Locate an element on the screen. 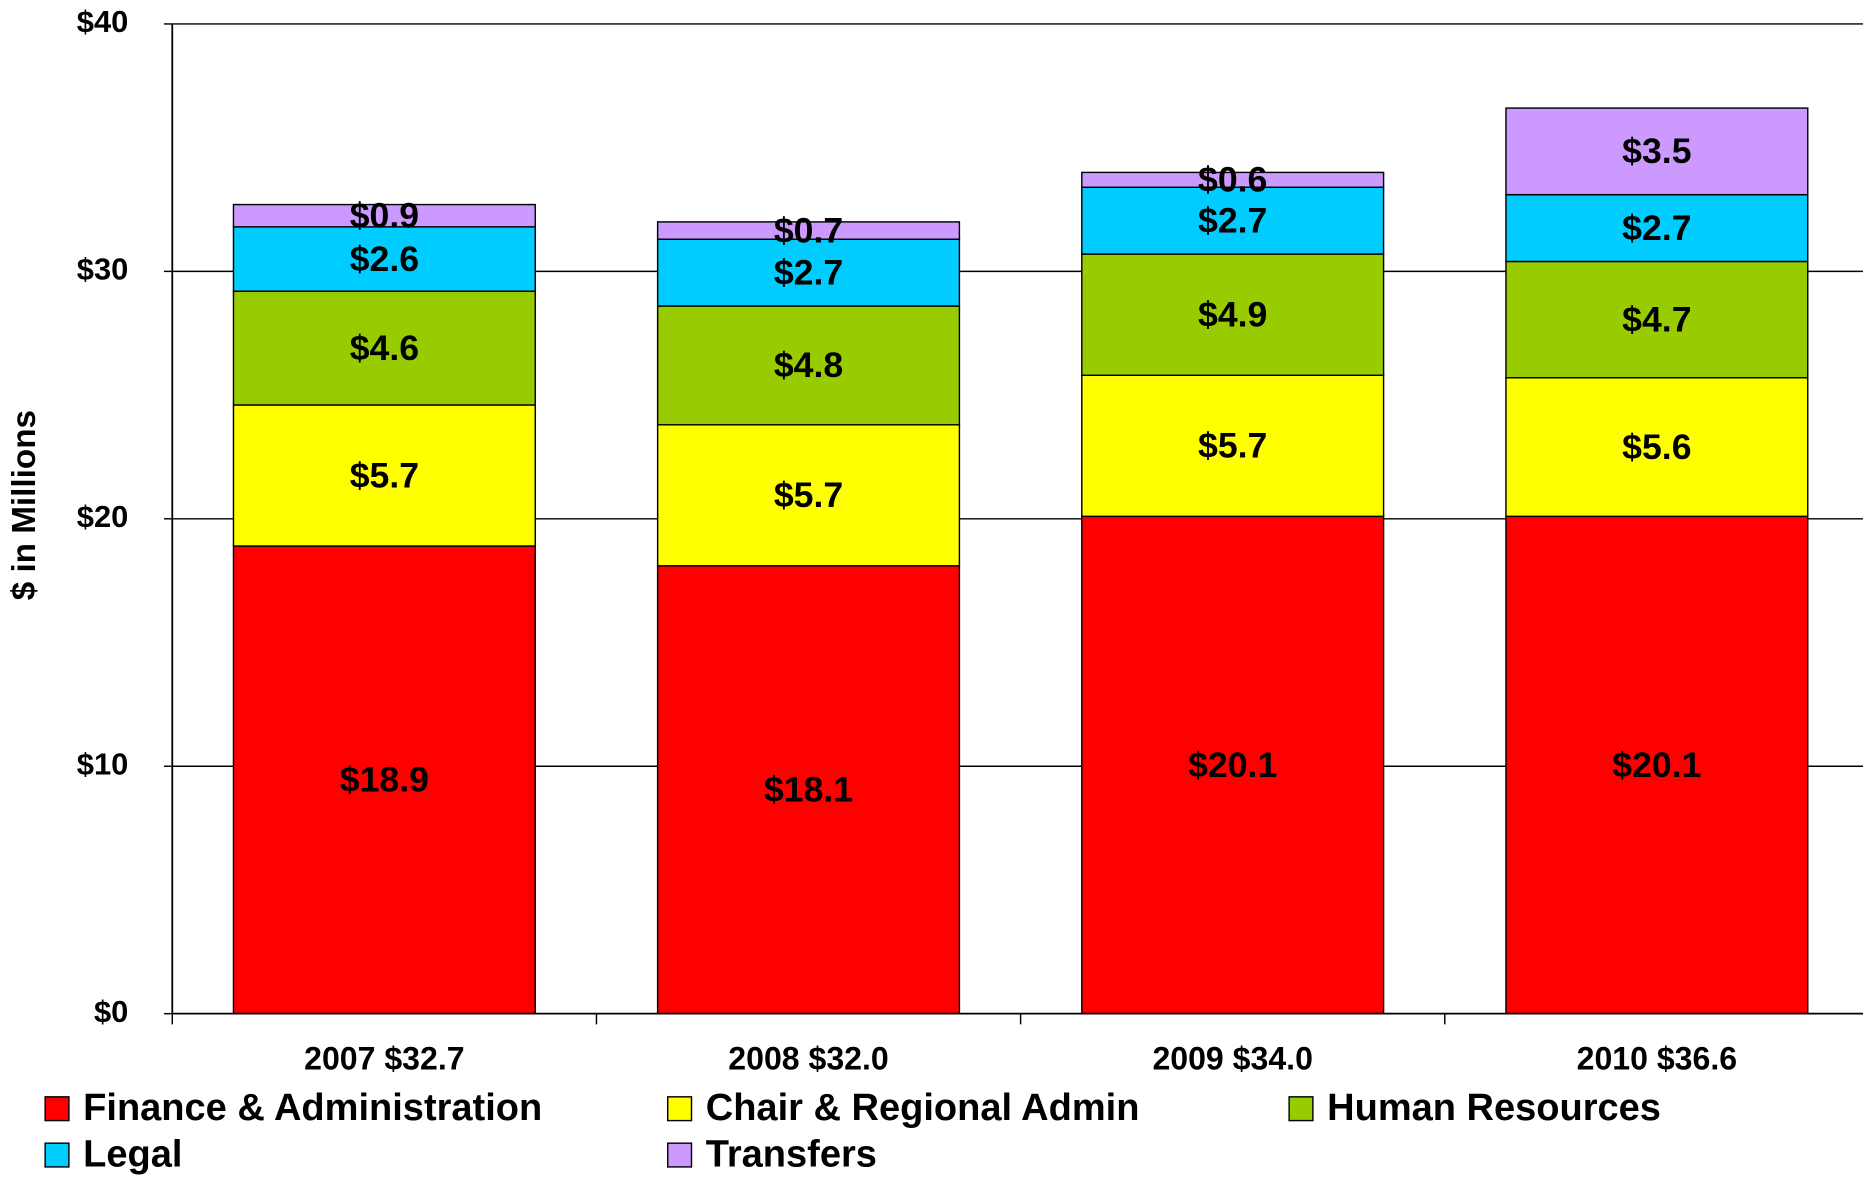 This screenshot has height=1179, width=1863. data-label: $0.6 is located at coordinates (1232, 180).